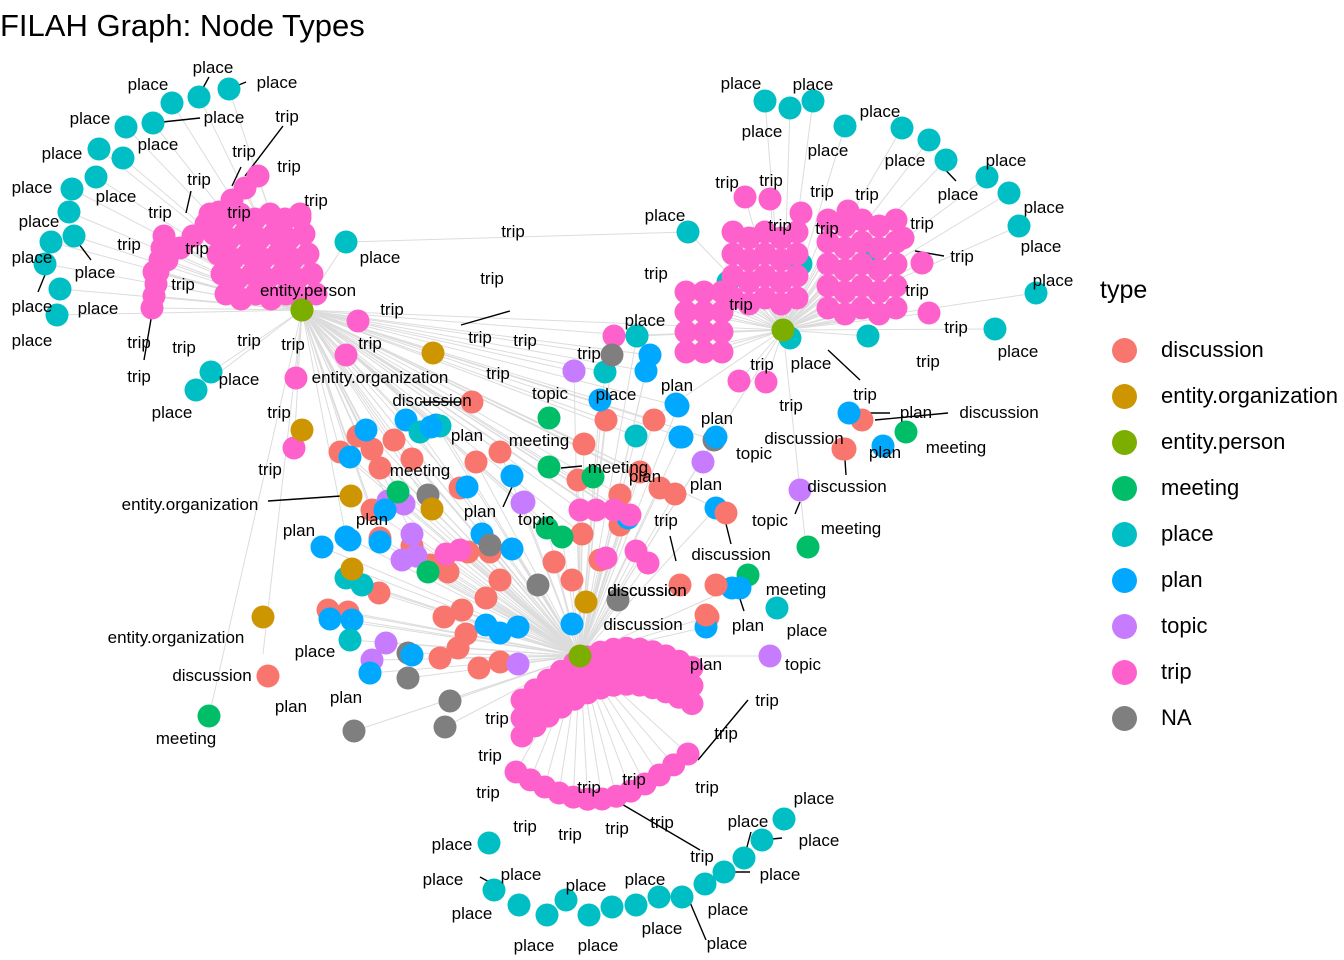  Describe the element at coordinates (536, 519) in the screenshot. I see `node-label: topic` at that location.